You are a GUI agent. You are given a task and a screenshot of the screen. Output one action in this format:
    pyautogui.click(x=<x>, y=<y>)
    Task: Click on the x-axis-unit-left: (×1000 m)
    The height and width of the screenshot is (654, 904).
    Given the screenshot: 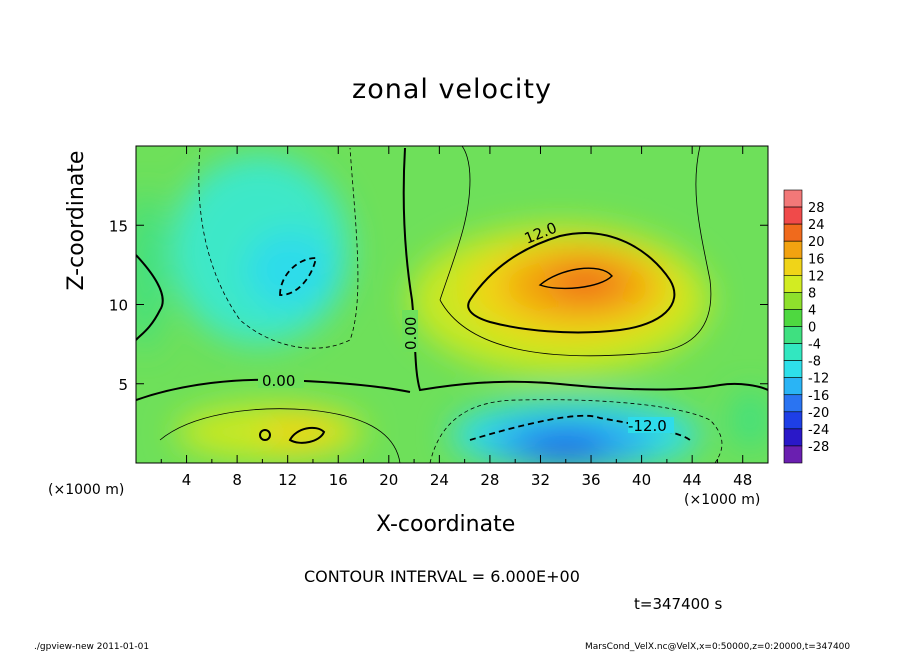 What is the action you would take?
    pyautogui.click(x=86, y=490)
    